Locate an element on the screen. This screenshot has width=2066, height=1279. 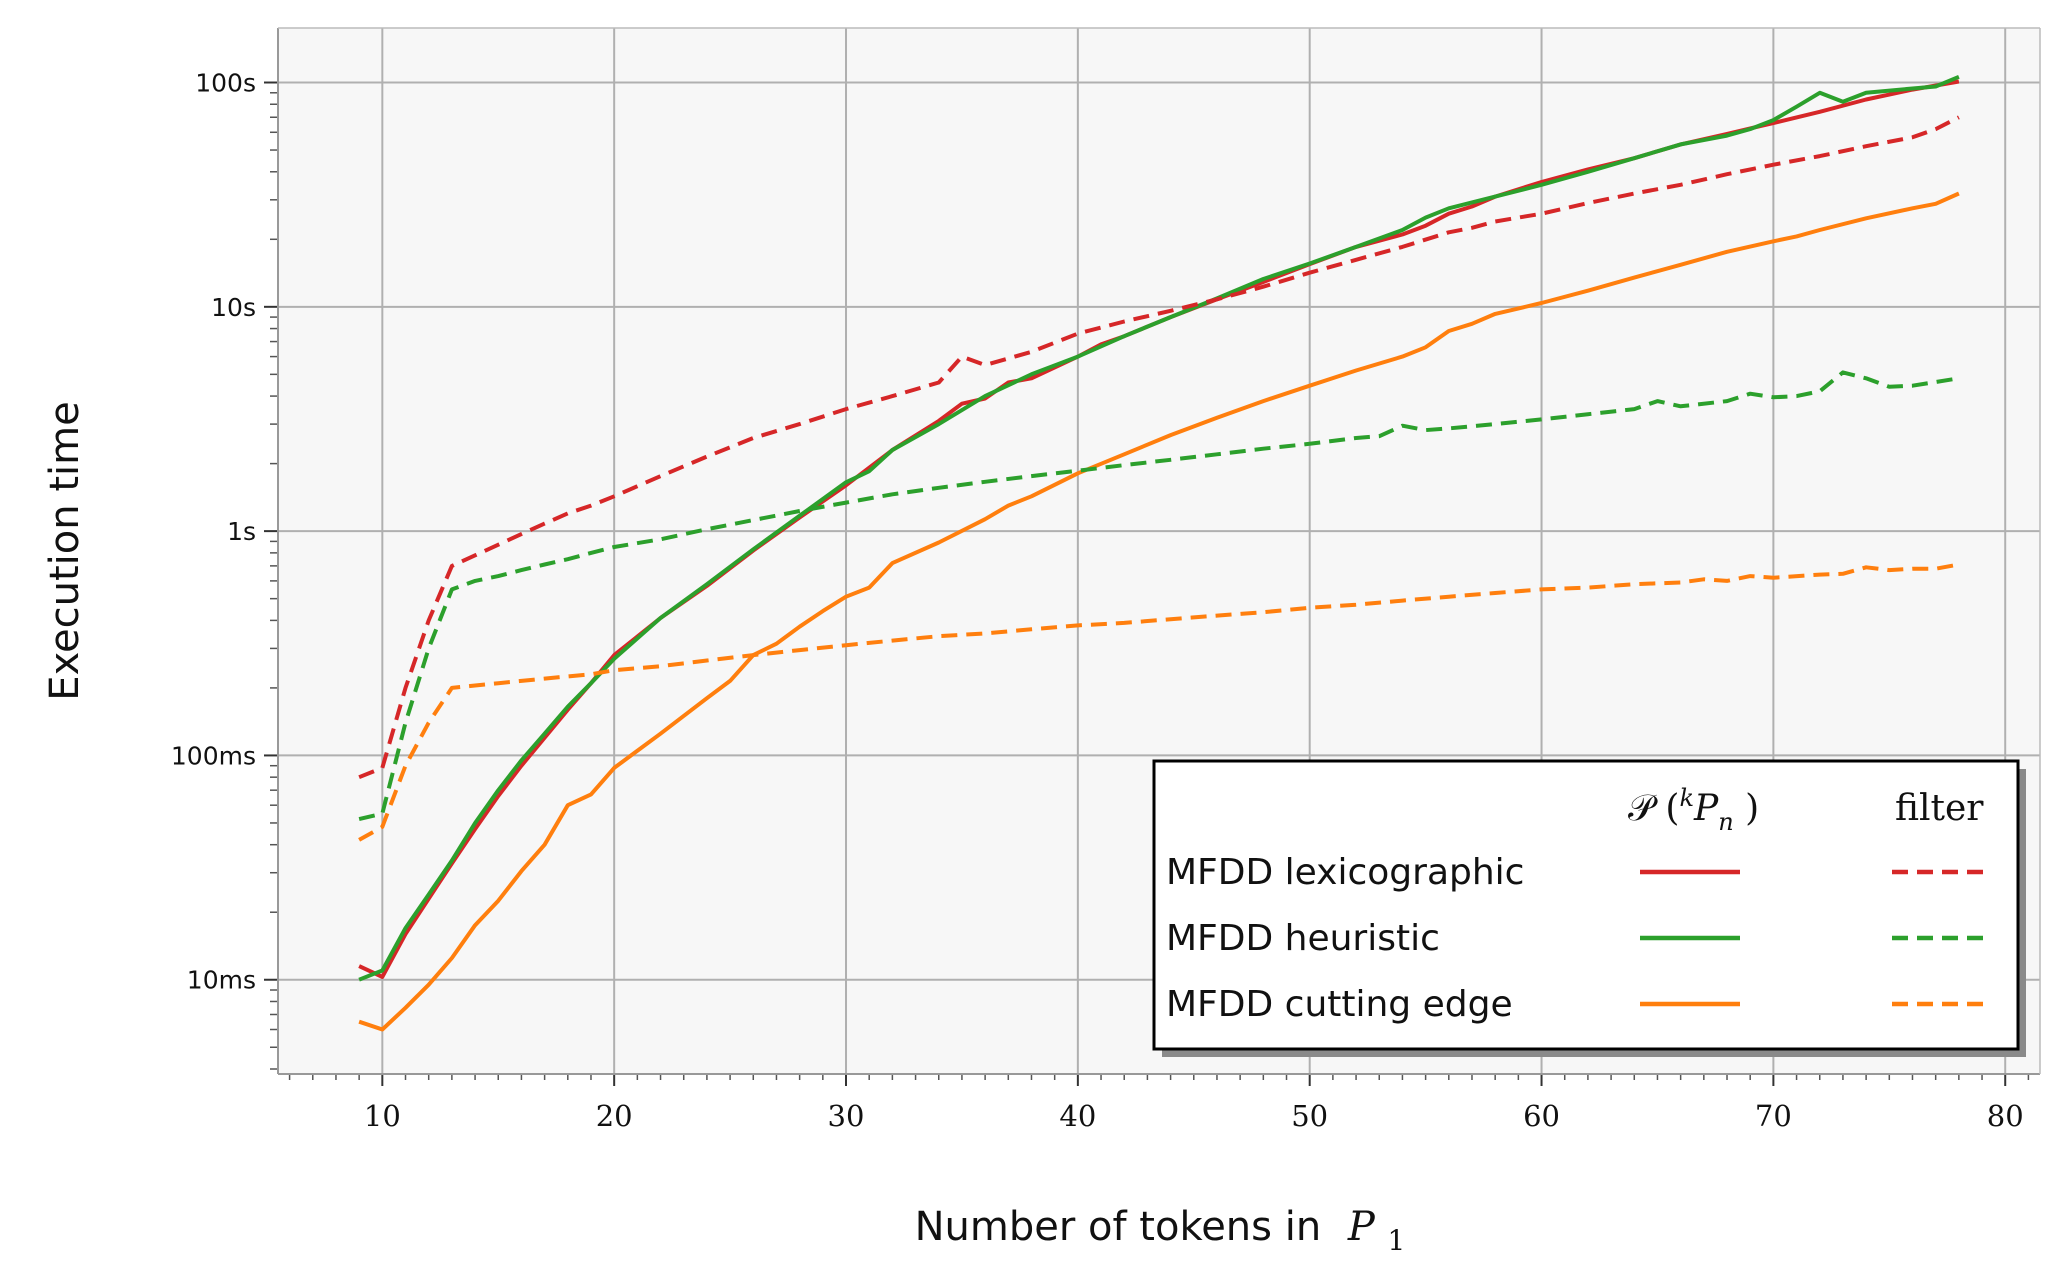
x-tick-label: 70 is located at coordinates (1773, 1116).